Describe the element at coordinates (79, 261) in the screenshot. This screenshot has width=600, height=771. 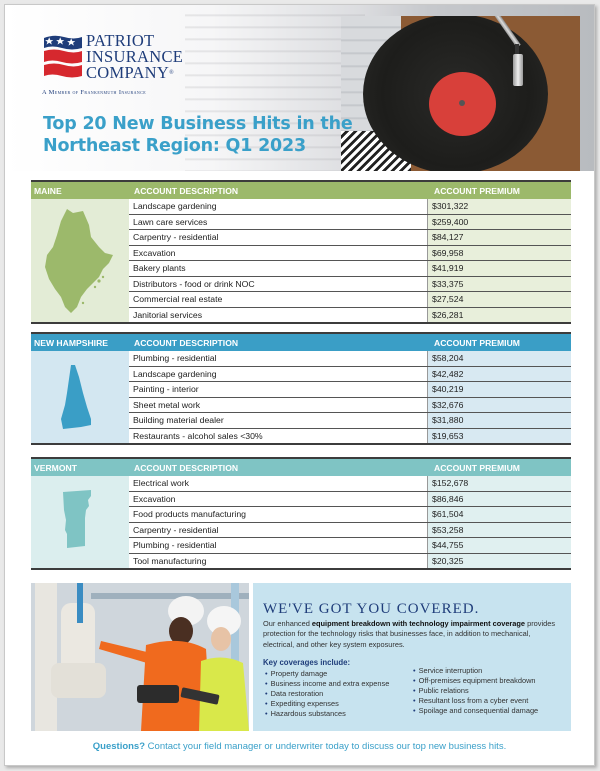
I see `maine-map-icon` at that location.